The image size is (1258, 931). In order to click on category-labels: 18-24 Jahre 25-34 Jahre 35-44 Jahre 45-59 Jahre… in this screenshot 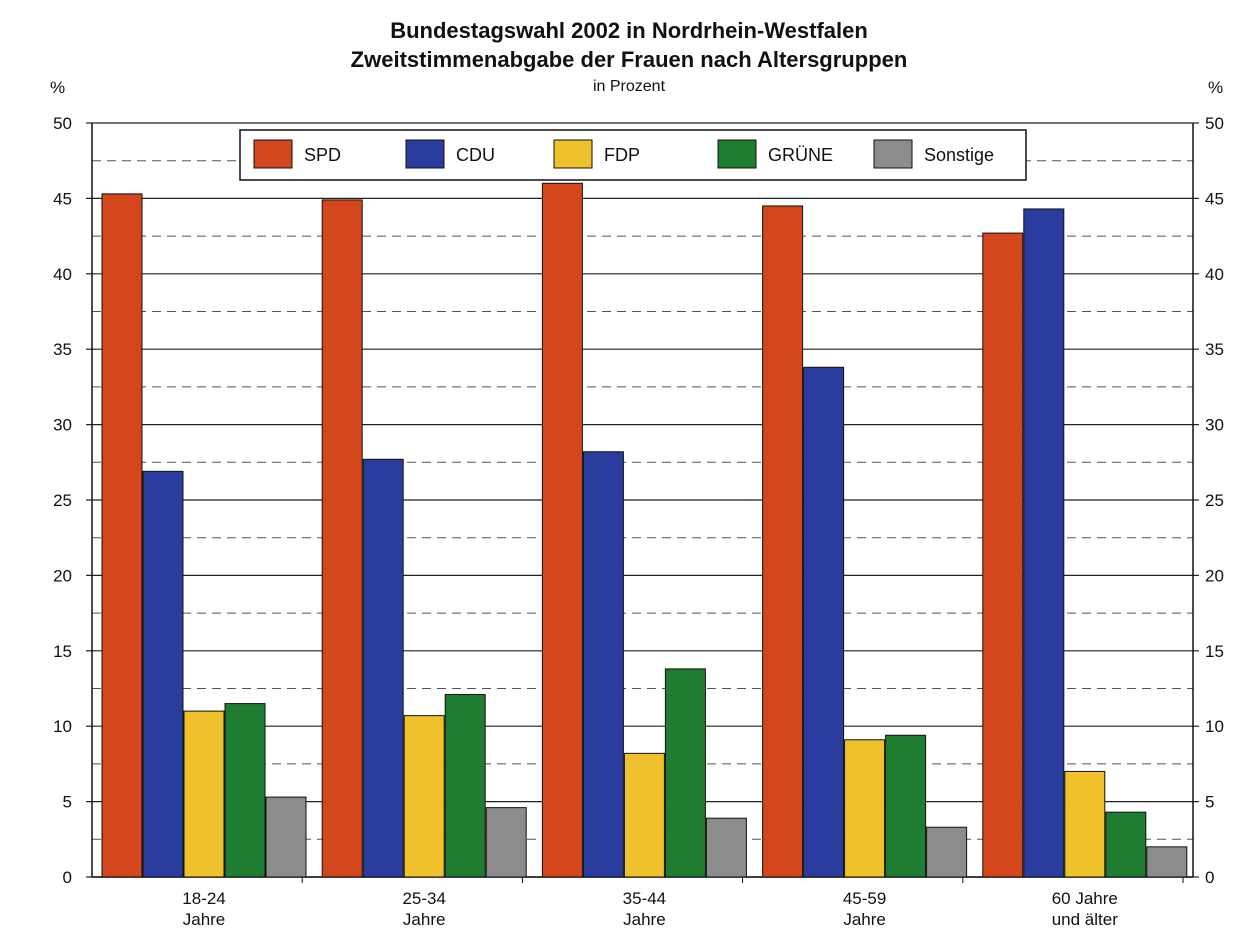, I will do `click(650, 909)`.